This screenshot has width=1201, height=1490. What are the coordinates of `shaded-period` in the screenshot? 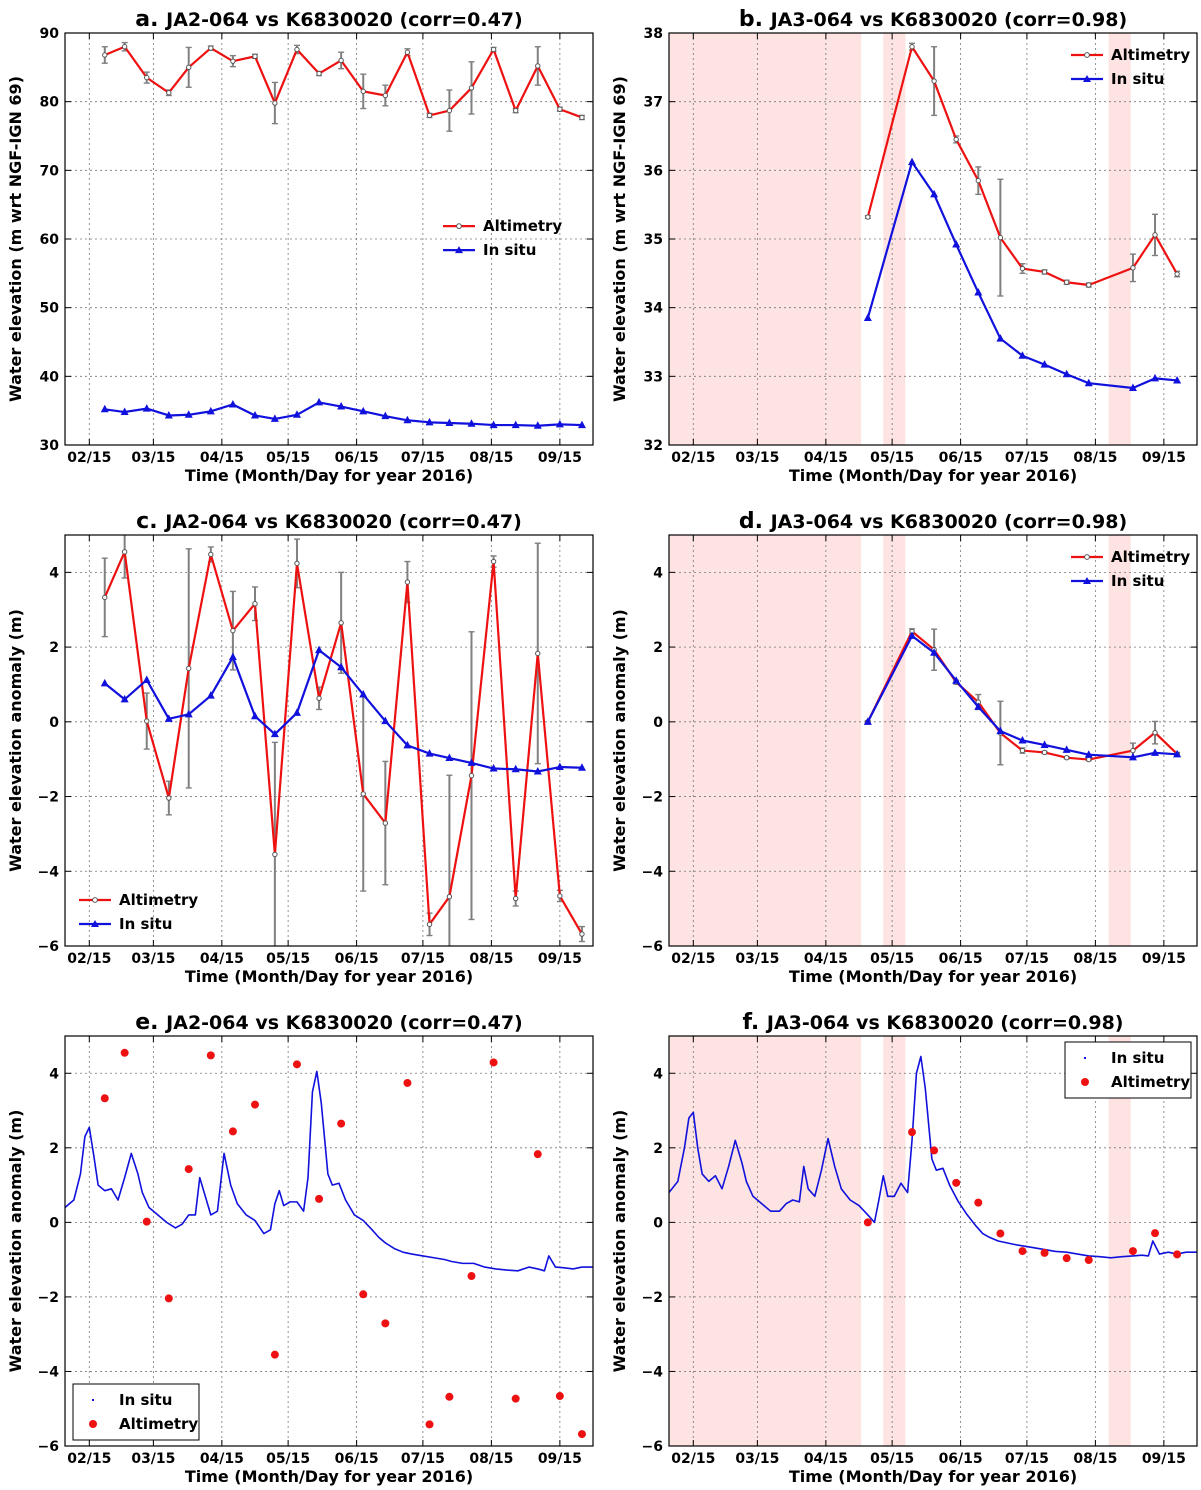 It's located at (894, 740).